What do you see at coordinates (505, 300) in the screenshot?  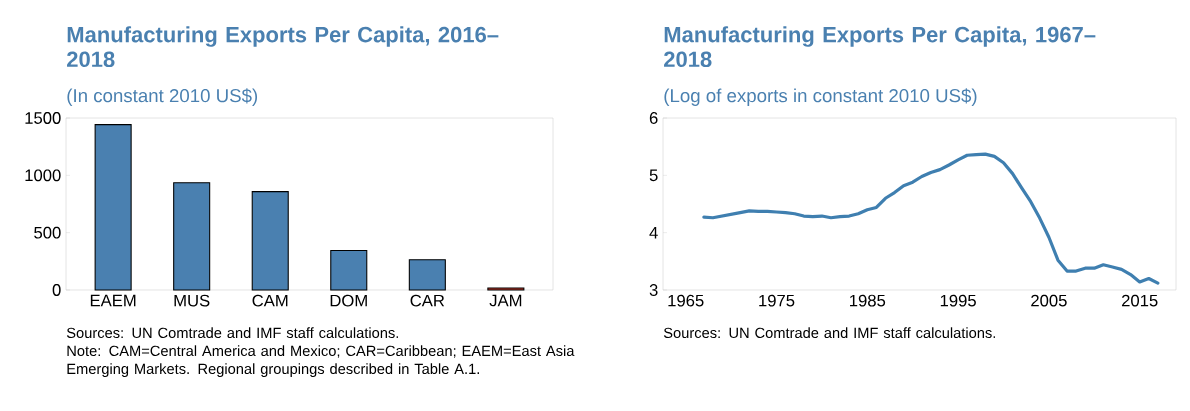 I see `x-tick-label: JAM` at bounding box center [505, 300].